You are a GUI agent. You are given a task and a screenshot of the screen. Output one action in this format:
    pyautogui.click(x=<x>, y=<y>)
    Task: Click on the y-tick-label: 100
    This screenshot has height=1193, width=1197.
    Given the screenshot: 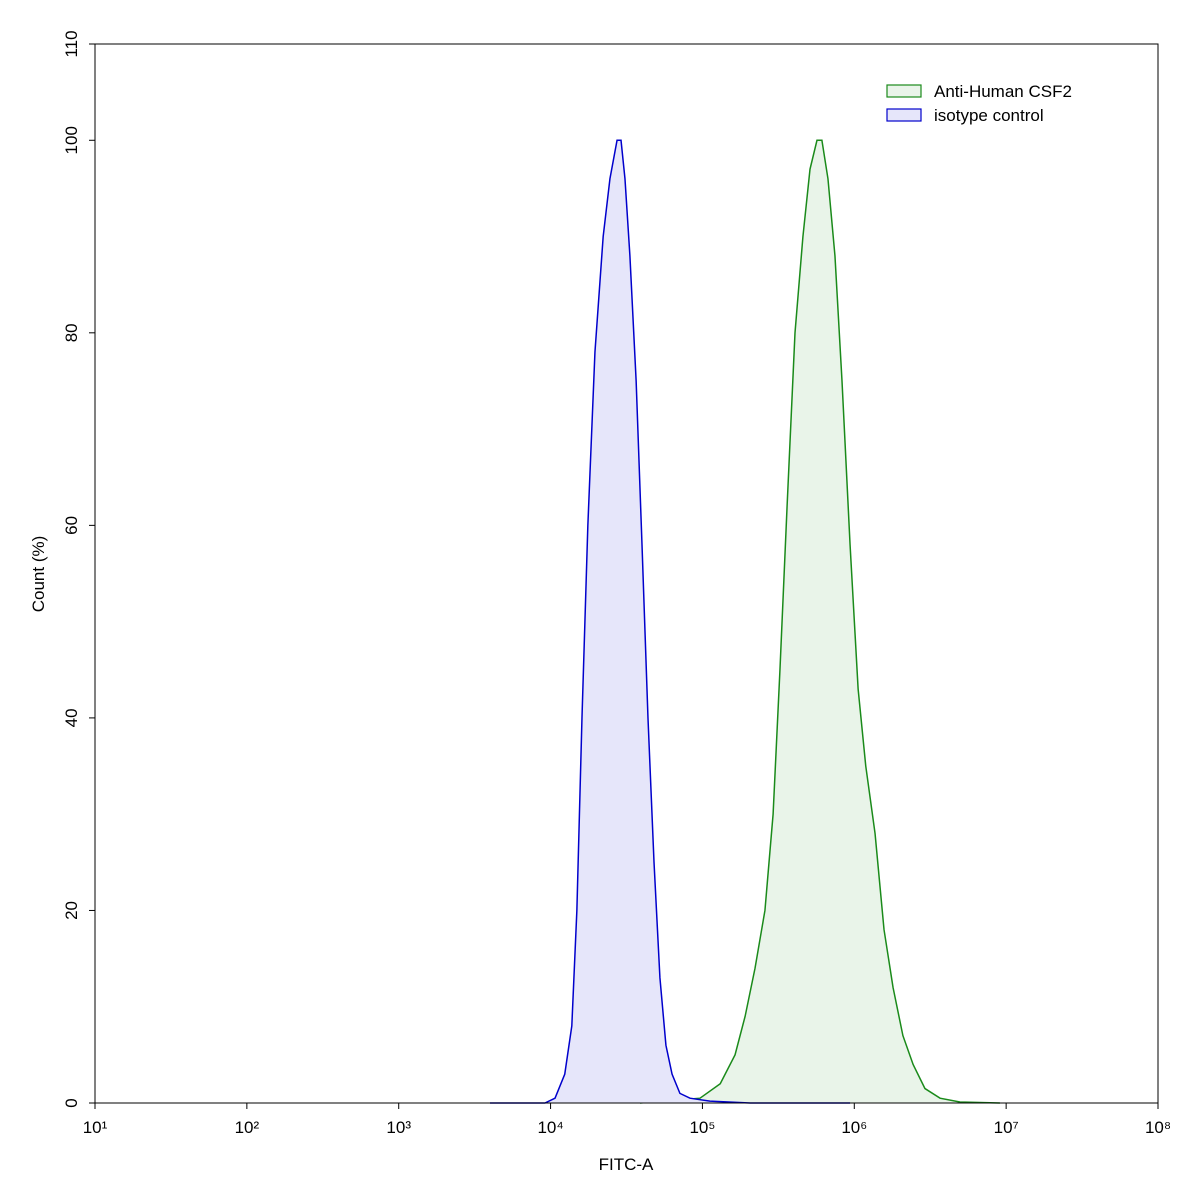 What is the action you would take?
    pyautogui.click(x=71, y=140)
    